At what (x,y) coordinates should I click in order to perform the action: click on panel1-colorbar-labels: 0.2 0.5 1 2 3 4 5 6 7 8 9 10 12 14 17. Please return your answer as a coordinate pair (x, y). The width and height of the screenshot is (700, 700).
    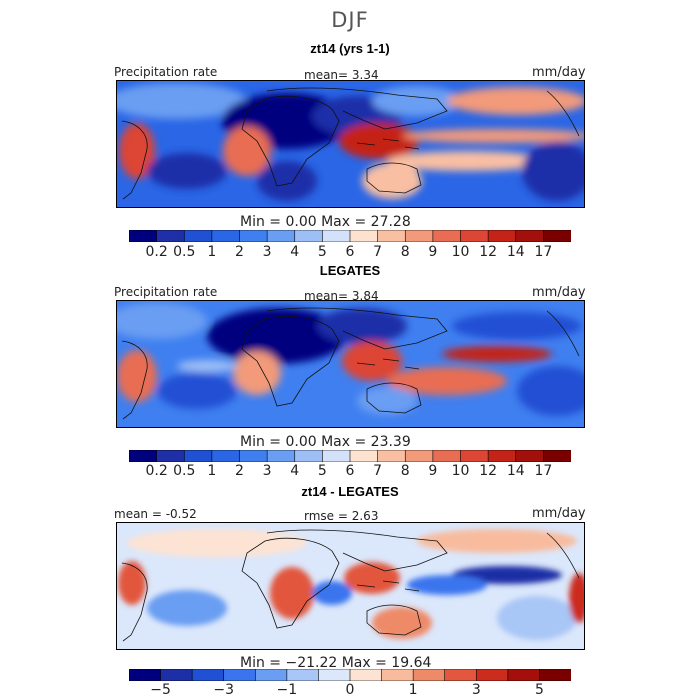
    Looking at the image, I should click on (350, 253).